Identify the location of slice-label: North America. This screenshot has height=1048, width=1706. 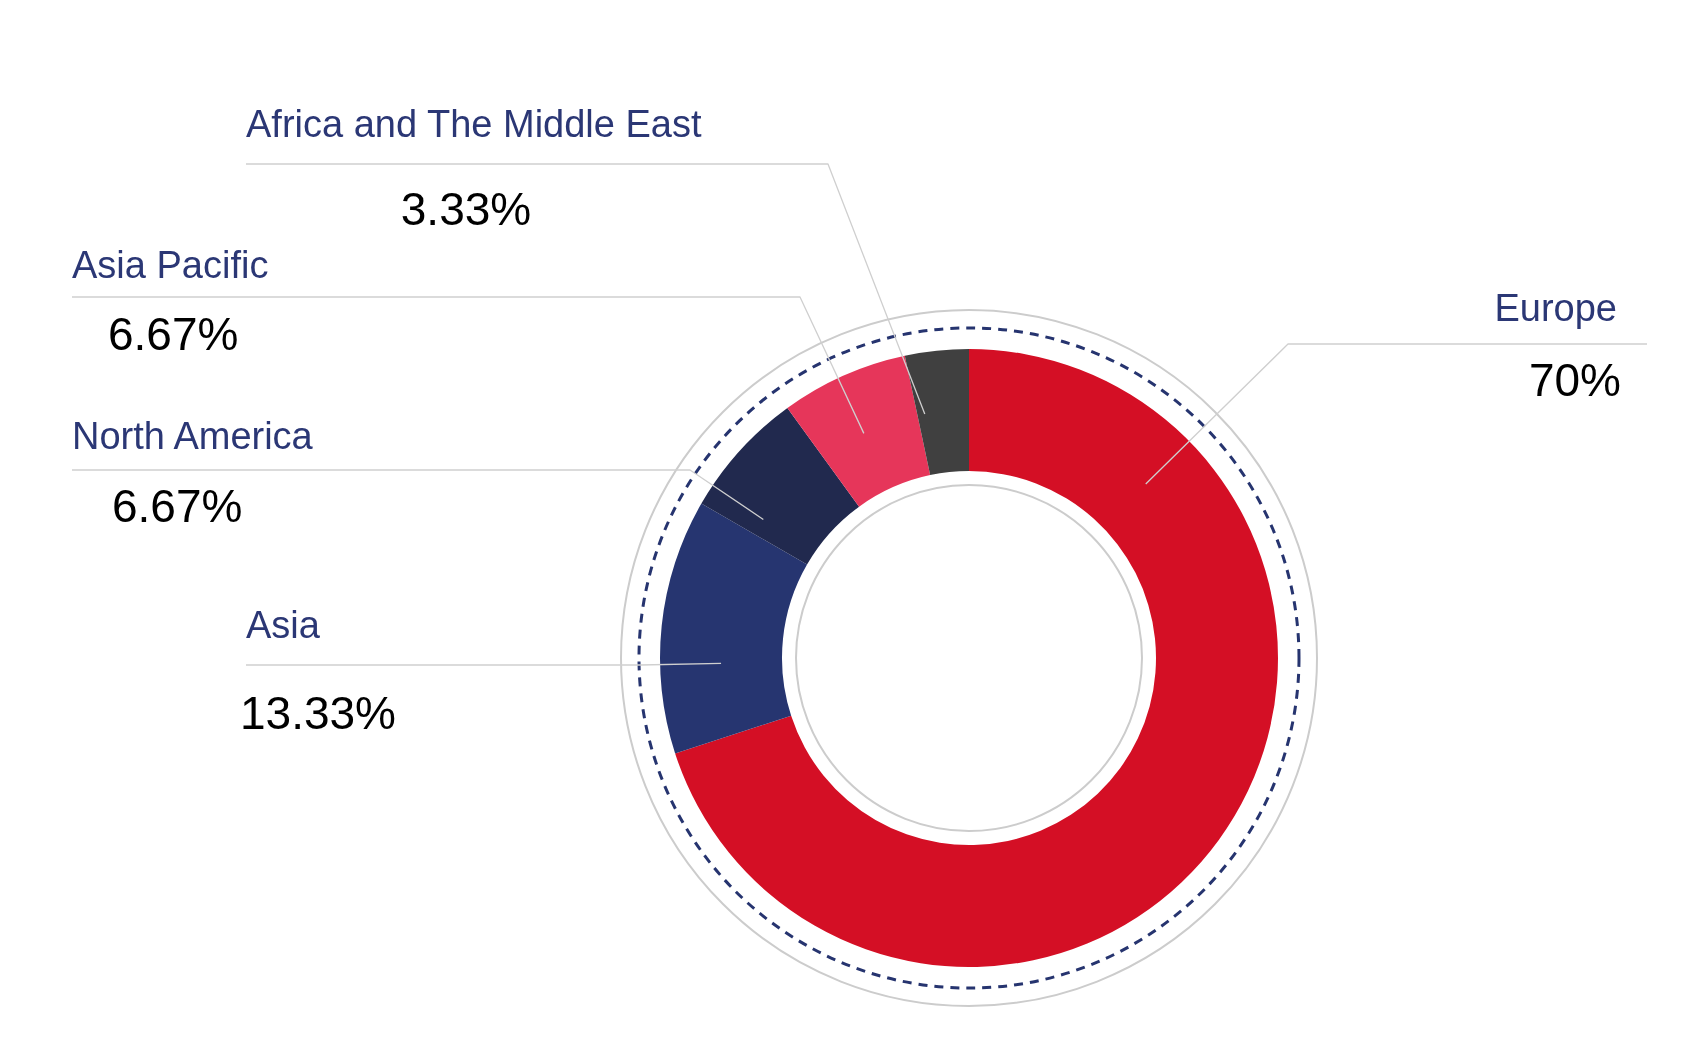
(193, 436).